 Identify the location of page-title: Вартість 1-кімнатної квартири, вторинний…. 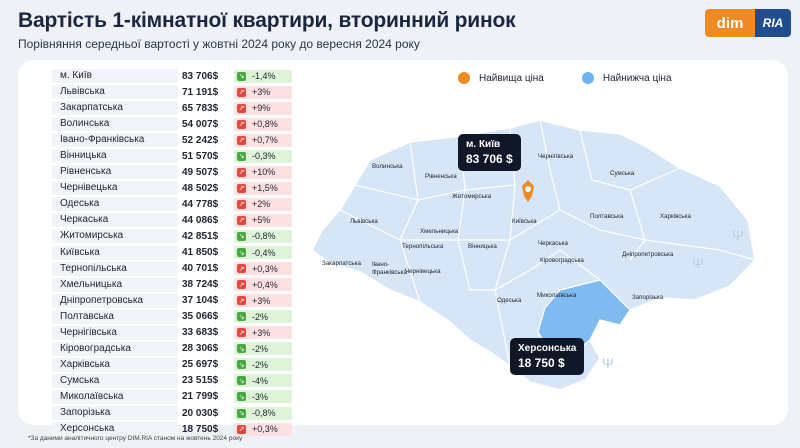
(267, 20).